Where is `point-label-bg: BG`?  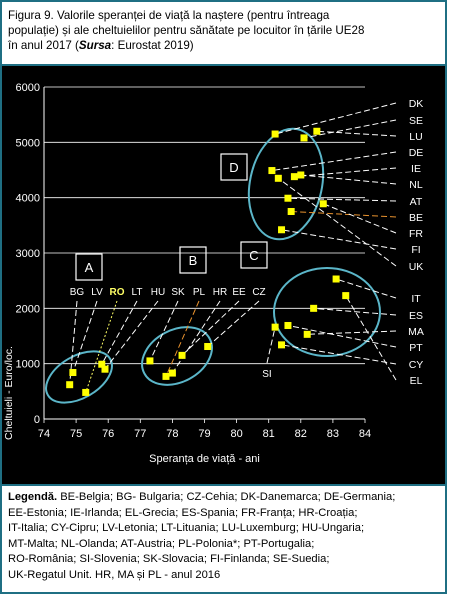 point-label-bg: BG is located at coordinates (77, 292).